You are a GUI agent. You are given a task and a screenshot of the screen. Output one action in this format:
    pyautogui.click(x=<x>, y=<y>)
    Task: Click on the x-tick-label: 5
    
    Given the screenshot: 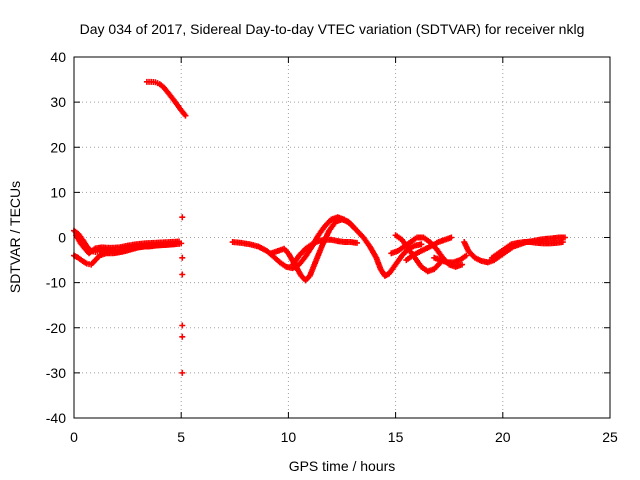 What is the action you would take?
    pyautogui.click(x=181, y=437)
    